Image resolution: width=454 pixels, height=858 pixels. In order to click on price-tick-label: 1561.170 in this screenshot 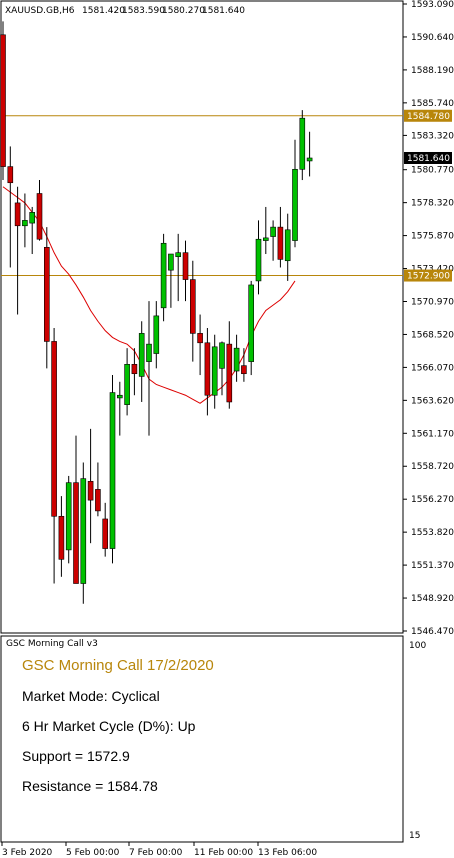, I will do `click(432, 434)`.